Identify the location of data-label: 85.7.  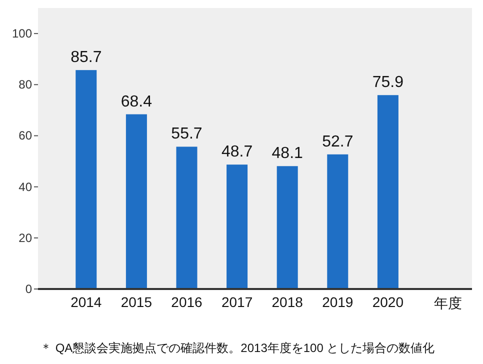
(86, 57).